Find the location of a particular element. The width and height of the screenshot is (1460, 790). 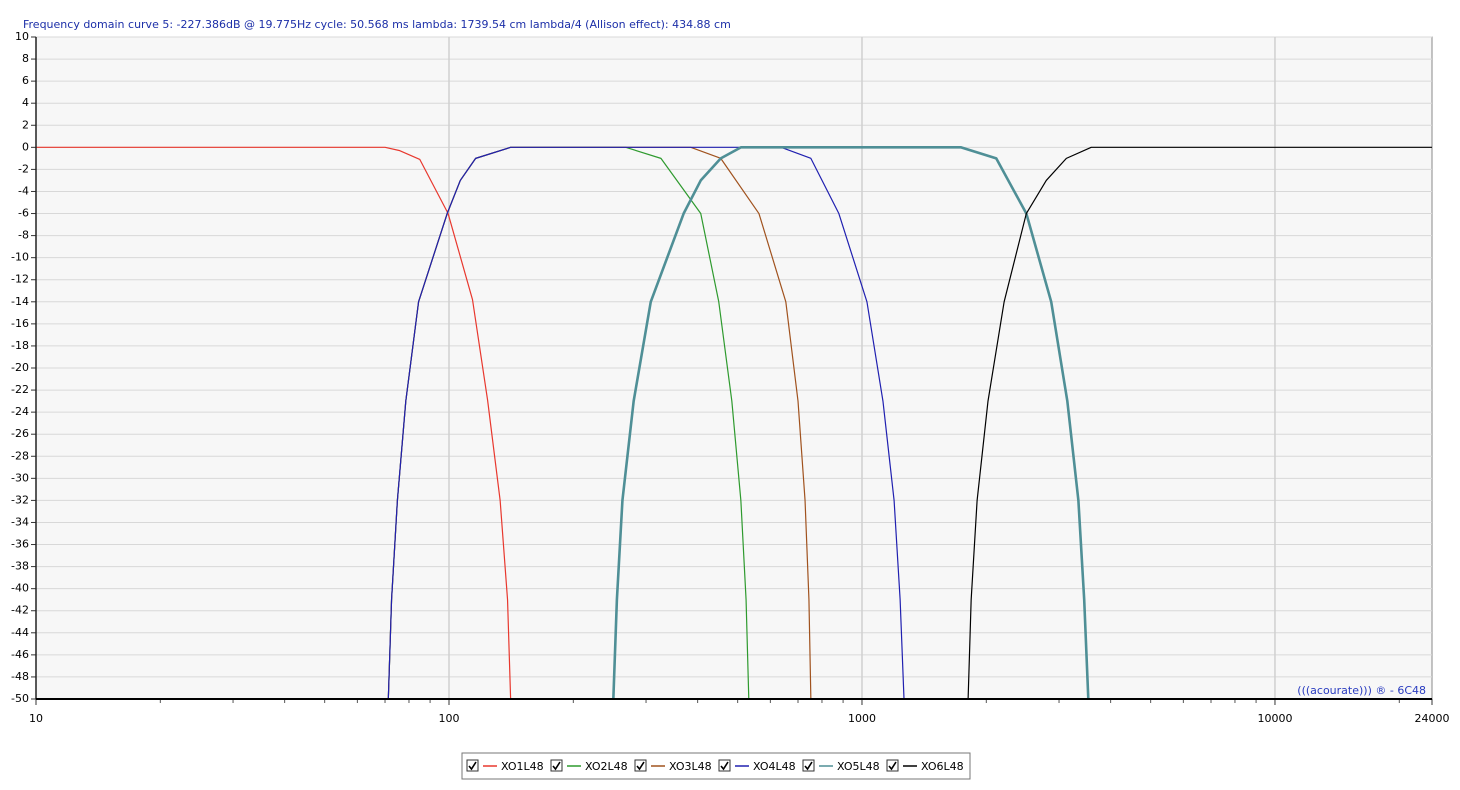

y-tick-label: -26 is located at coordinates (20, 433).